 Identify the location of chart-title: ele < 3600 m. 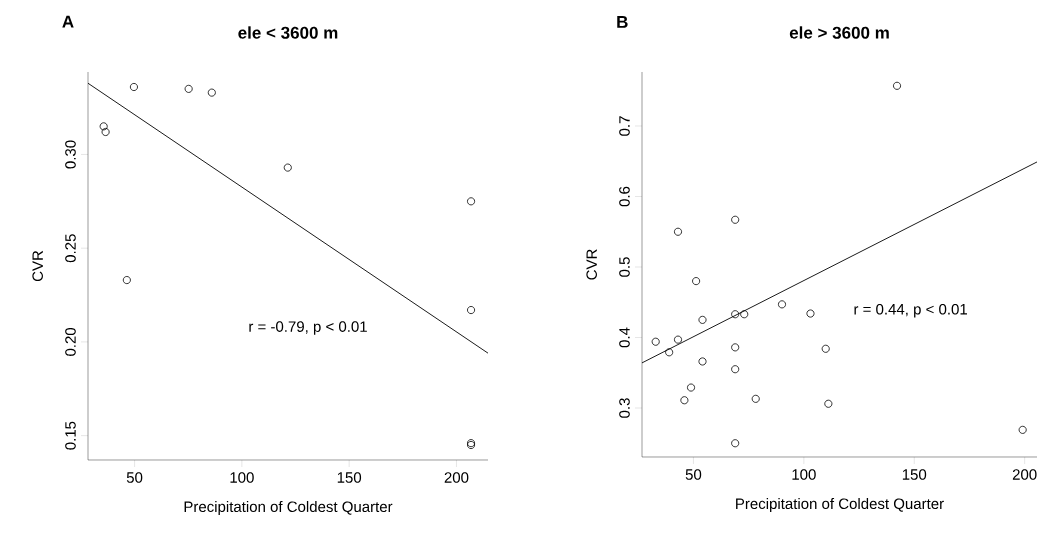
(288, 32).